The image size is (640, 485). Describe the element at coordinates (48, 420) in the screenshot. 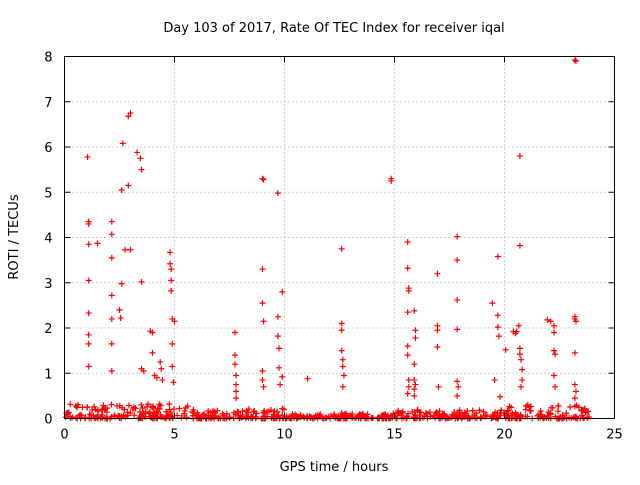

I see `y-tick-label: 0` at that location.